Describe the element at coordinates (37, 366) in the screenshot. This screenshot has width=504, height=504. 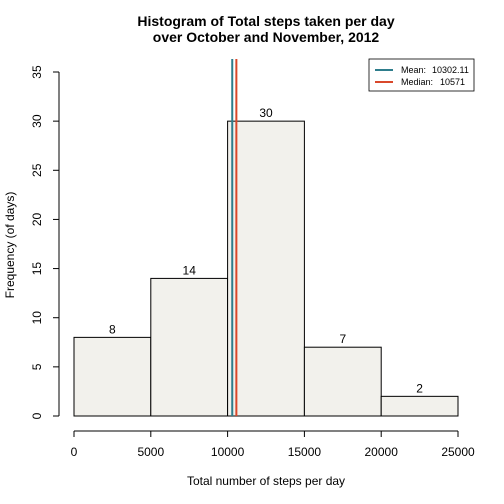
I see `y-tick-label: 5` at that location.